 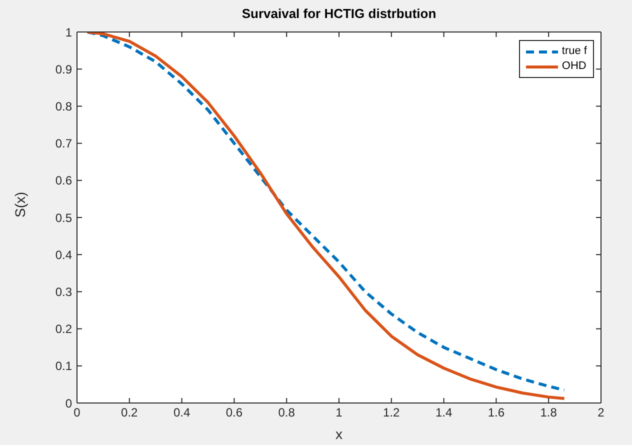 I want to click on x-tick-label: 1.4, so click(x=443, y=413).